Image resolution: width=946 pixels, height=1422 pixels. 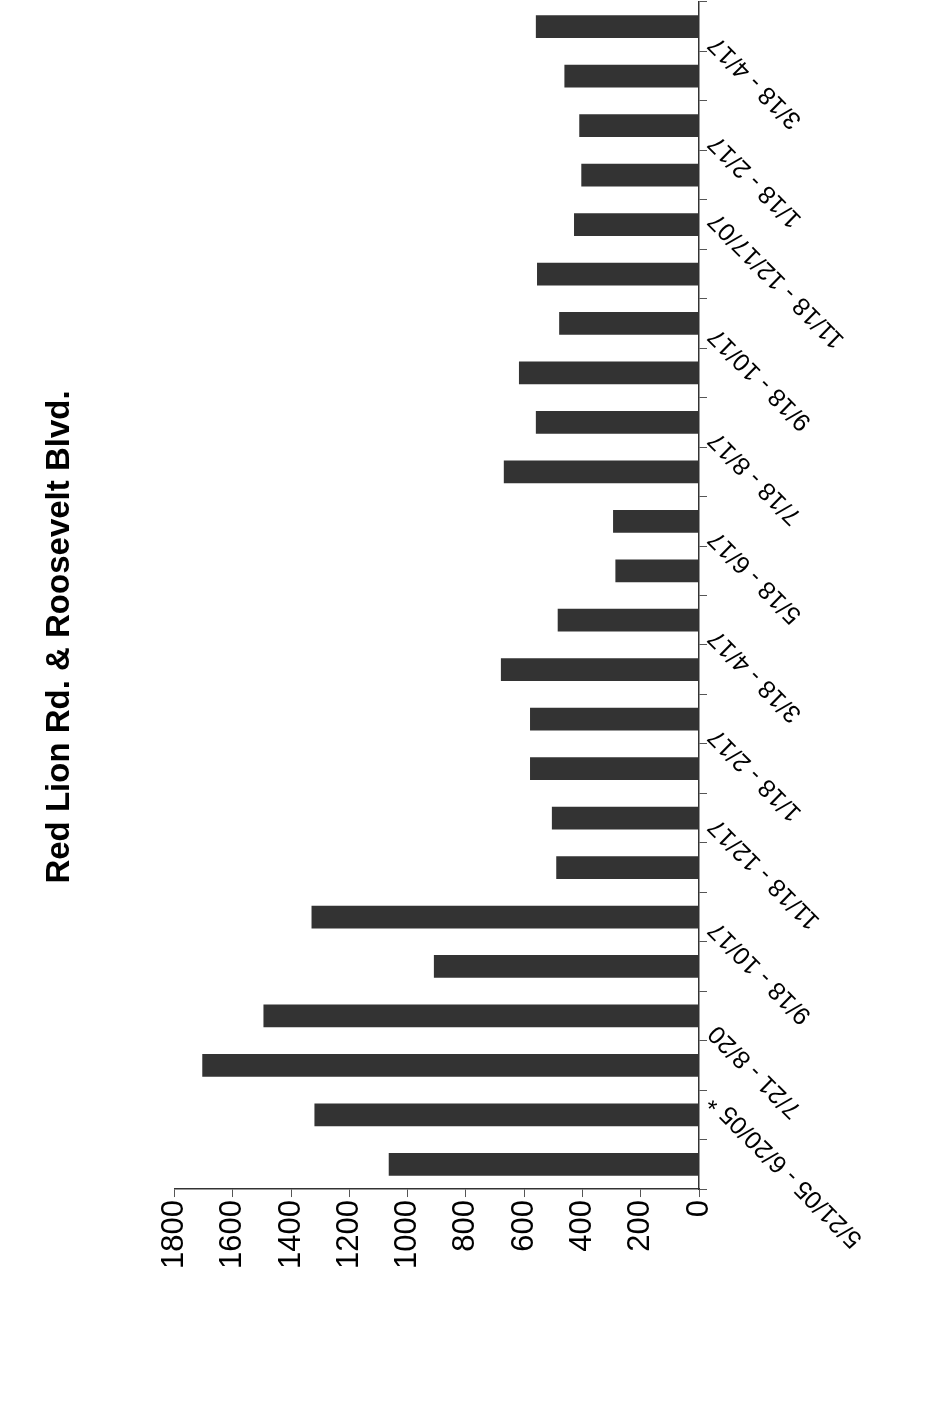 I want to click on x-tick-label: 1000, so click(x=406, y=1235).